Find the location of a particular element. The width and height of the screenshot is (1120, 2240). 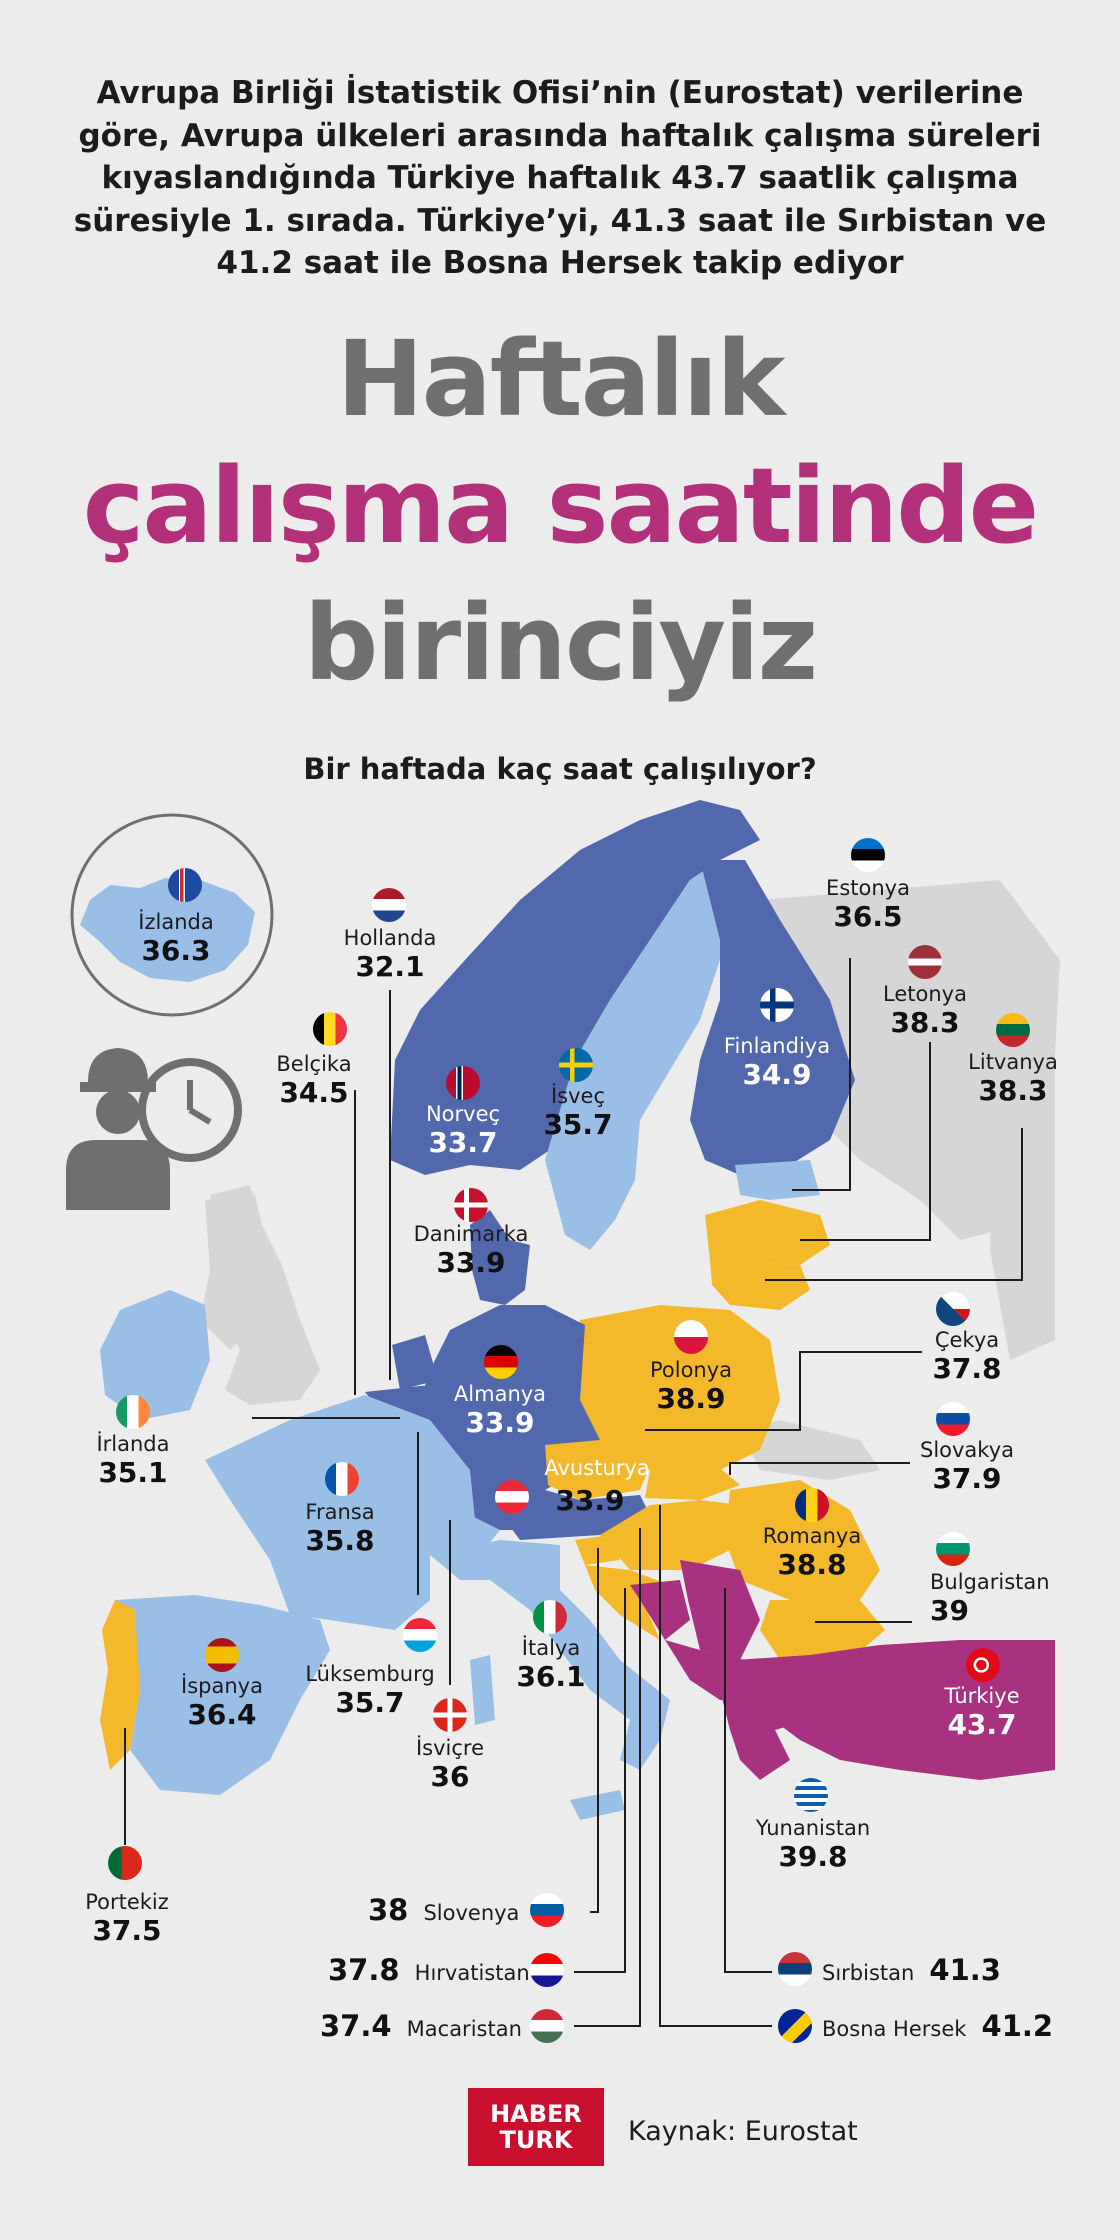

country-name: Norveç is located at coordinates (463, 1114).